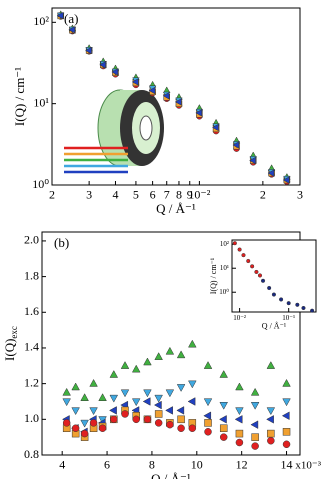 The width and height of the screenshot is (322, 479). Describe the element at coordinates (41, 21) in the screenshot. I see `y-tick-label: 10²` at that location.